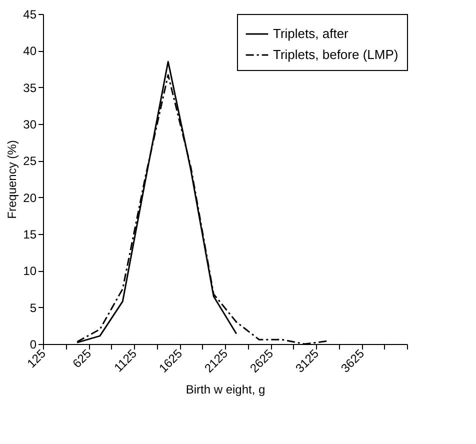 The height and width of the screenshot is (444, 476). Describe the element at coordinates (30, 197) in the screenshot. I see `y-tick-label: 20` at that location.